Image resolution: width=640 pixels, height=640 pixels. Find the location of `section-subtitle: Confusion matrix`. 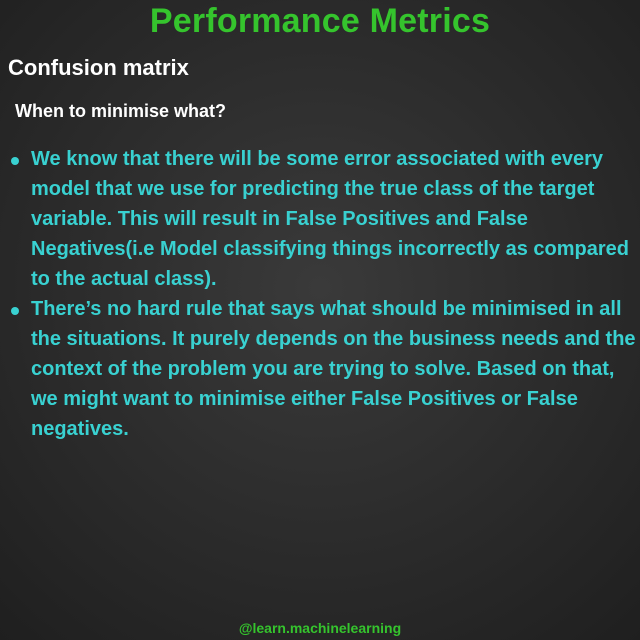

section-subtitle: Confusion matrix is located at coordinates (98, 67).